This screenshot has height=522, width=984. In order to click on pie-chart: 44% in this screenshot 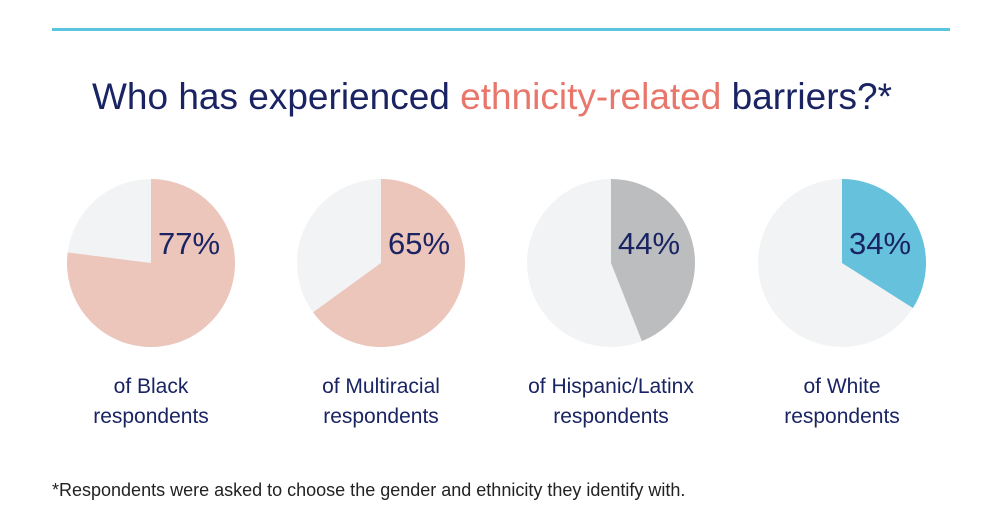, I will do `click(611, 263)`.